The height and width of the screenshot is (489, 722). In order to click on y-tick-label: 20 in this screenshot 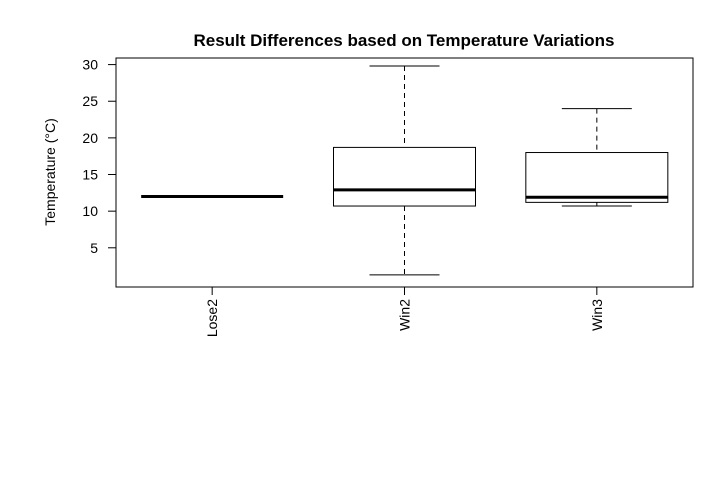, I will do `click(90, 138)`.